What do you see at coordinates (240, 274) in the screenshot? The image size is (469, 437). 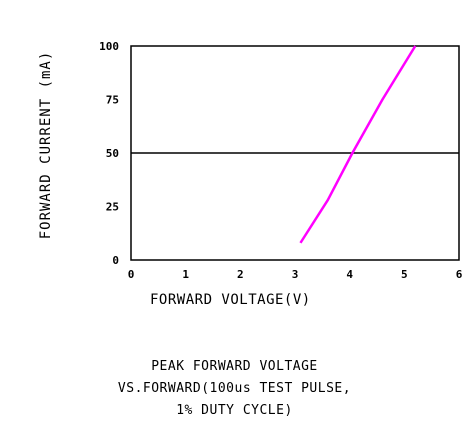 I see `x-tick-label: 2` at bounding box center [240, 274].